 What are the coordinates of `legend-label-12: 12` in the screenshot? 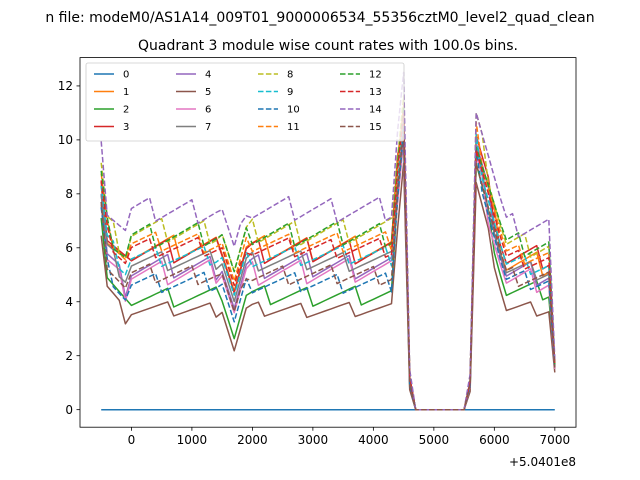 It's located at (375, 75).